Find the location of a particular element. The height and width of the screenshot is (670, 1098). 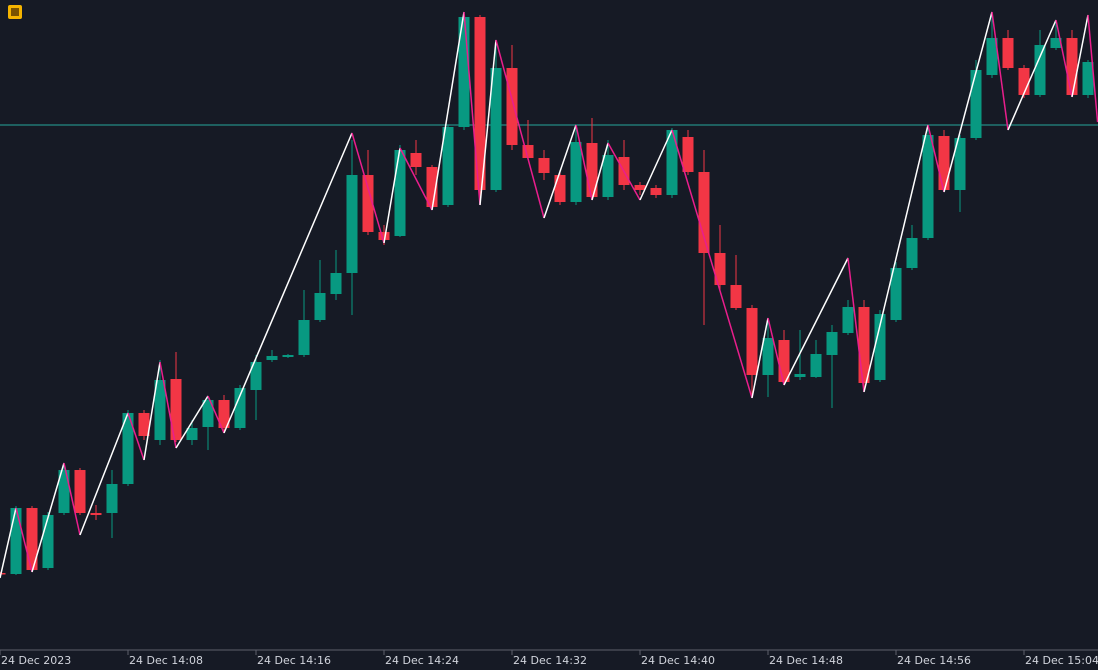

x-tick-label: 24 Dec 14:32 is located at coordinates (550, 660).